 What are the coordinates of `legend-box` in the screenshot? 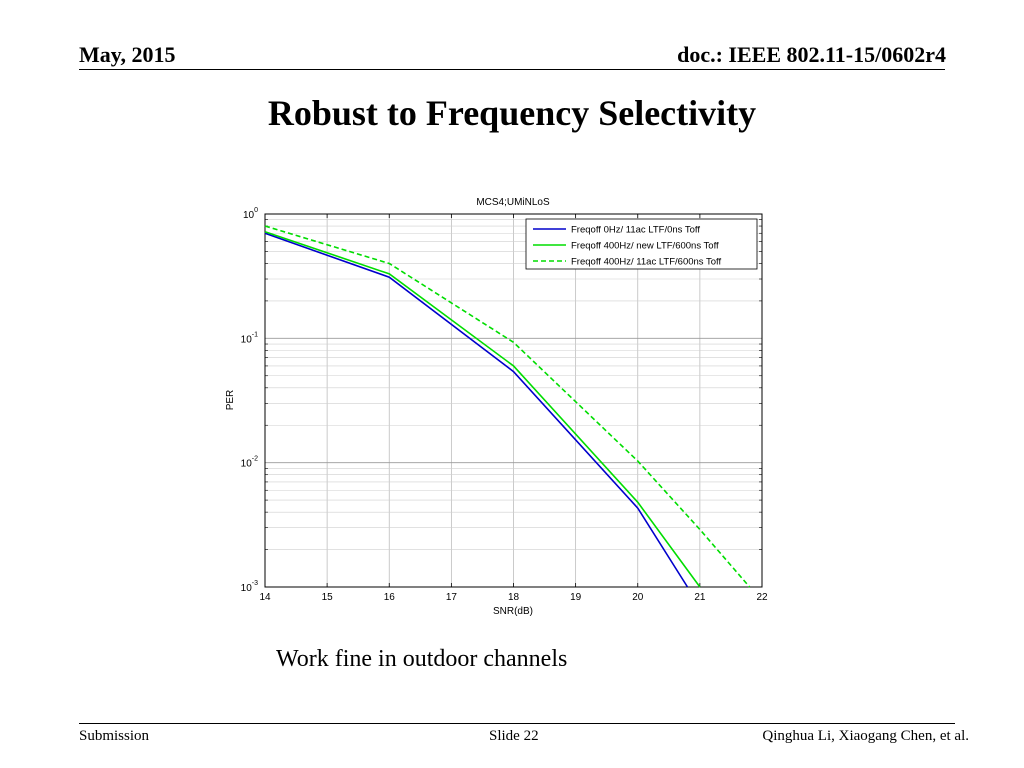 It's located at (641, 244).